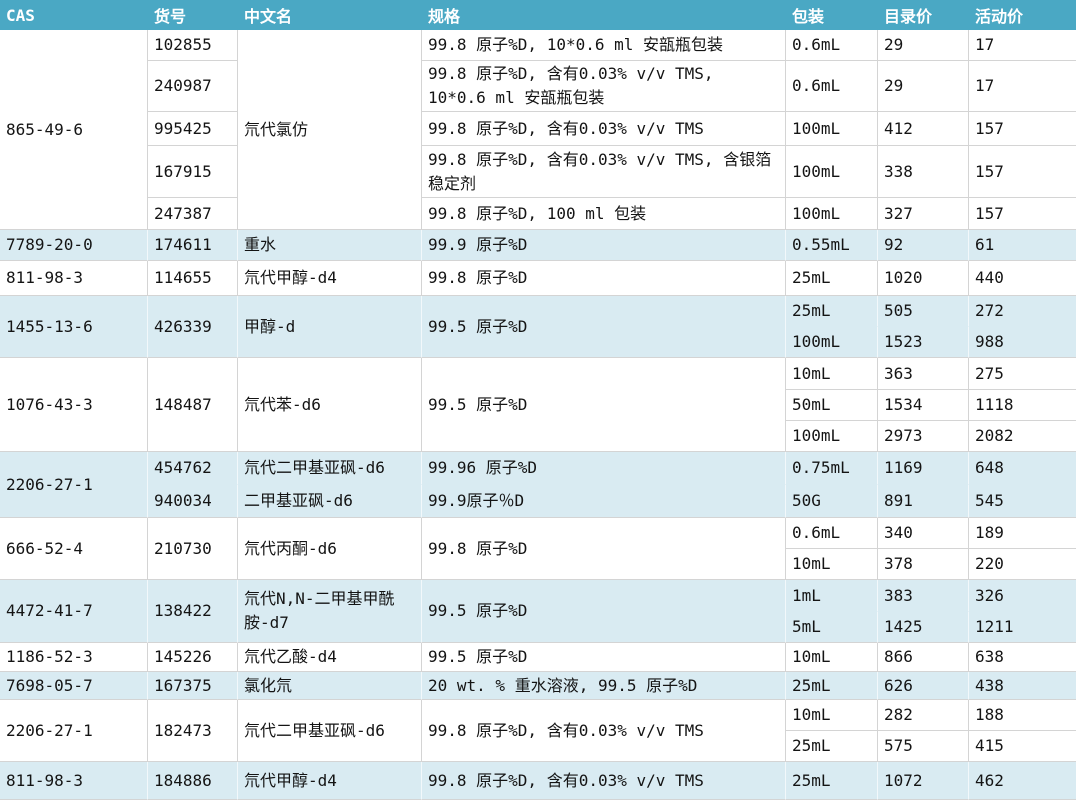  What do you see at coordinates (1022, 686) in the screenshot?
I see `cell-promo-price: 438` at bounding box center [1022, 686].